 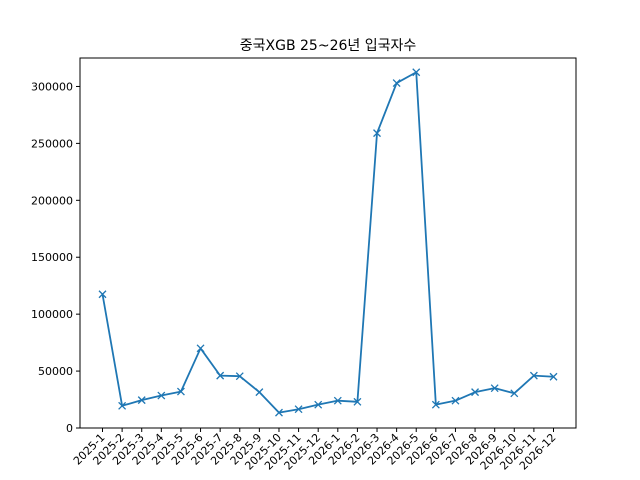 What do you see at coordinates (69, 428) in the screenshot?
I see `y-tick-label: 0` at bounding box center [69, 428].